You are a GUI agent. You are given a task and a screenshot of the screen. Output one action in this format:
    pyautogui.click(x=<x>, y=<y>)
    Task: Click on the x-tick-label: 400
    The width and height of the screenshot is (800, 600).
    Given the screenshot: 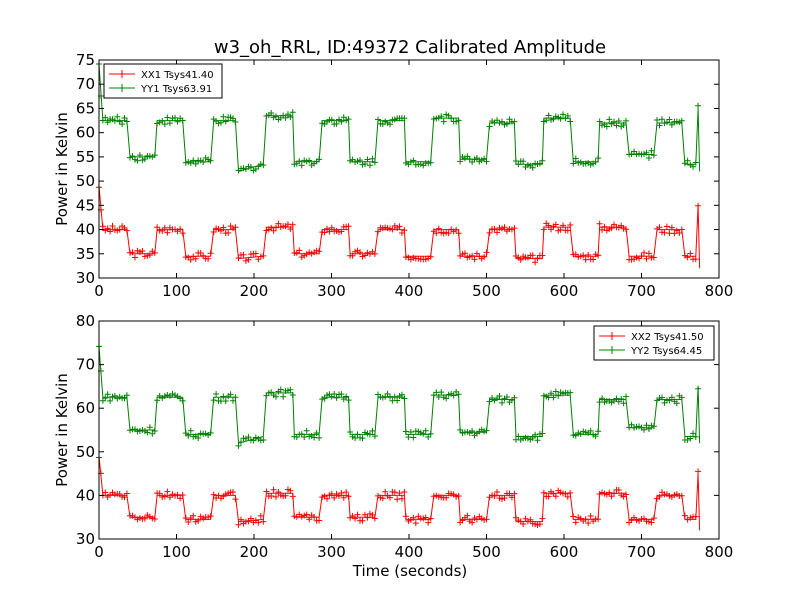 What is the action you would take?
    pyautogui.click(x=409, y=291)
    